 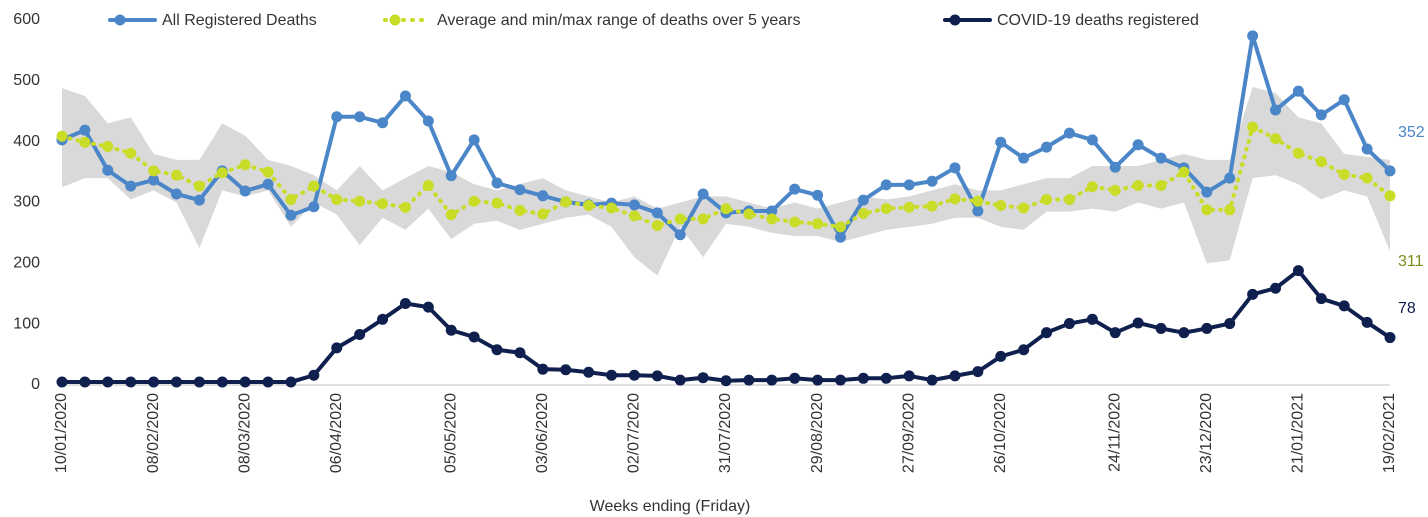 I want to click on x-tick-label: 31/07/2020, so click(x=725, y=433).